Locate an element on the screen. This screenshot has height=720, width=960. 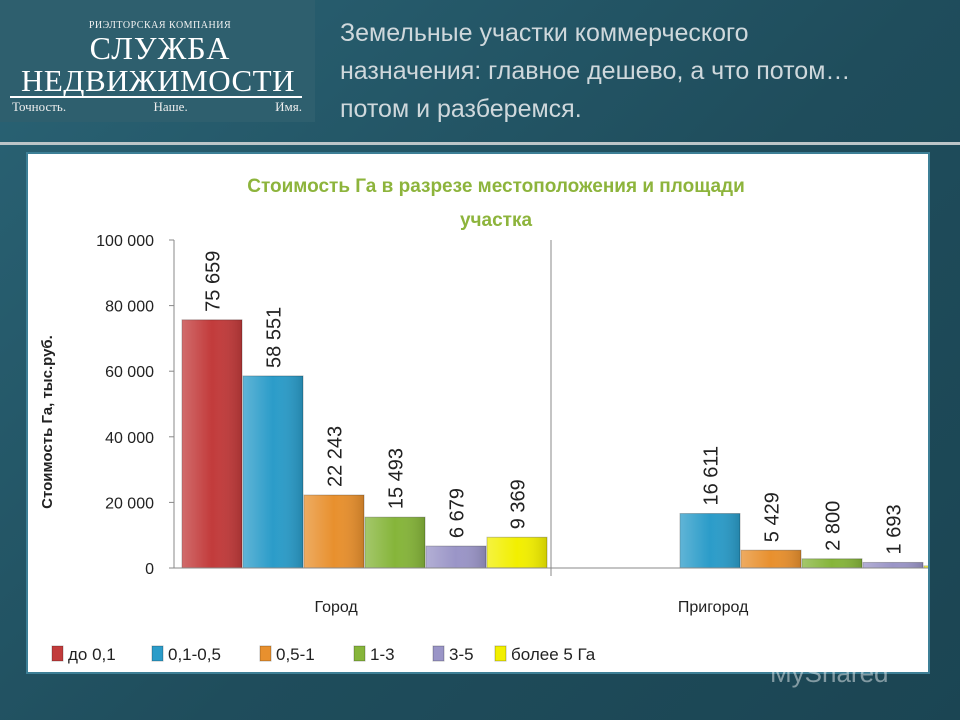
legend-label: 0,5-1 is located at coordinates (295, 654).